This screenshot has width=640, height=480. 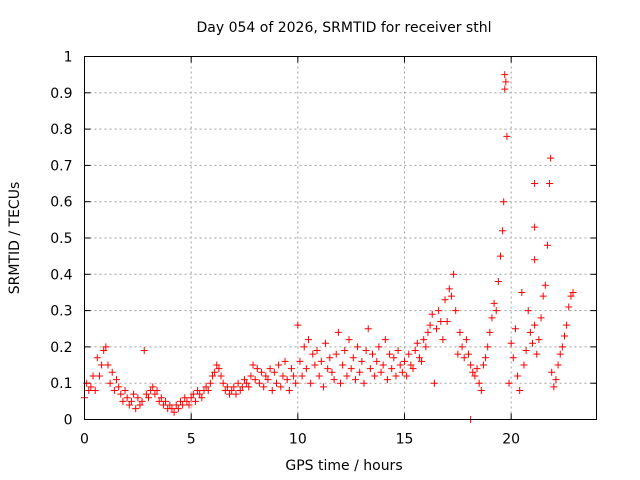 What do you see at coordinates (61, 312) in the screenshot?
I see `y-tick-label: 0.3` at bounding box center [61, 312].